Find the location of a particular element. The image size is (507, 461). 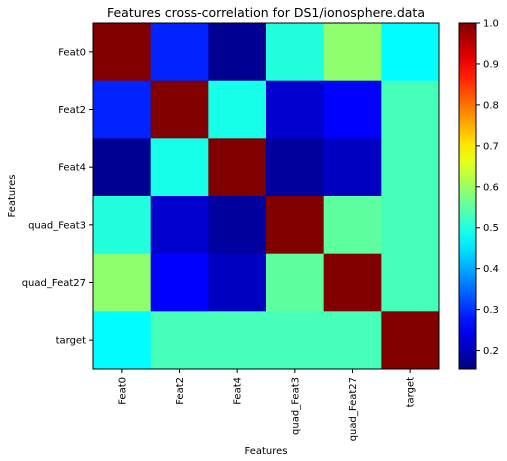

x-tick-label: Feat0 is located at coordinates (122, 391).